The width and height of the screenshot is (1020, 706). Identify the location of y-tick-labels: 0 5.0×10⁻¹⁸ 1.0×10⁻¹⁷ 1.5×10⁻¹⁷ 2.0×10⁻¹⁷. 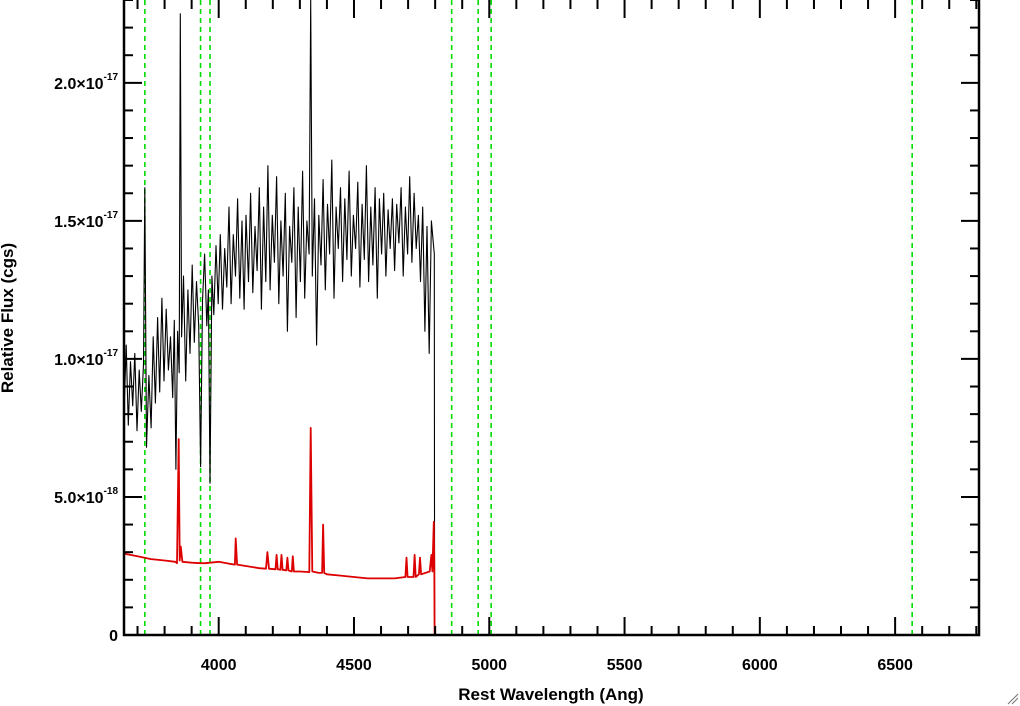
(86, 358).